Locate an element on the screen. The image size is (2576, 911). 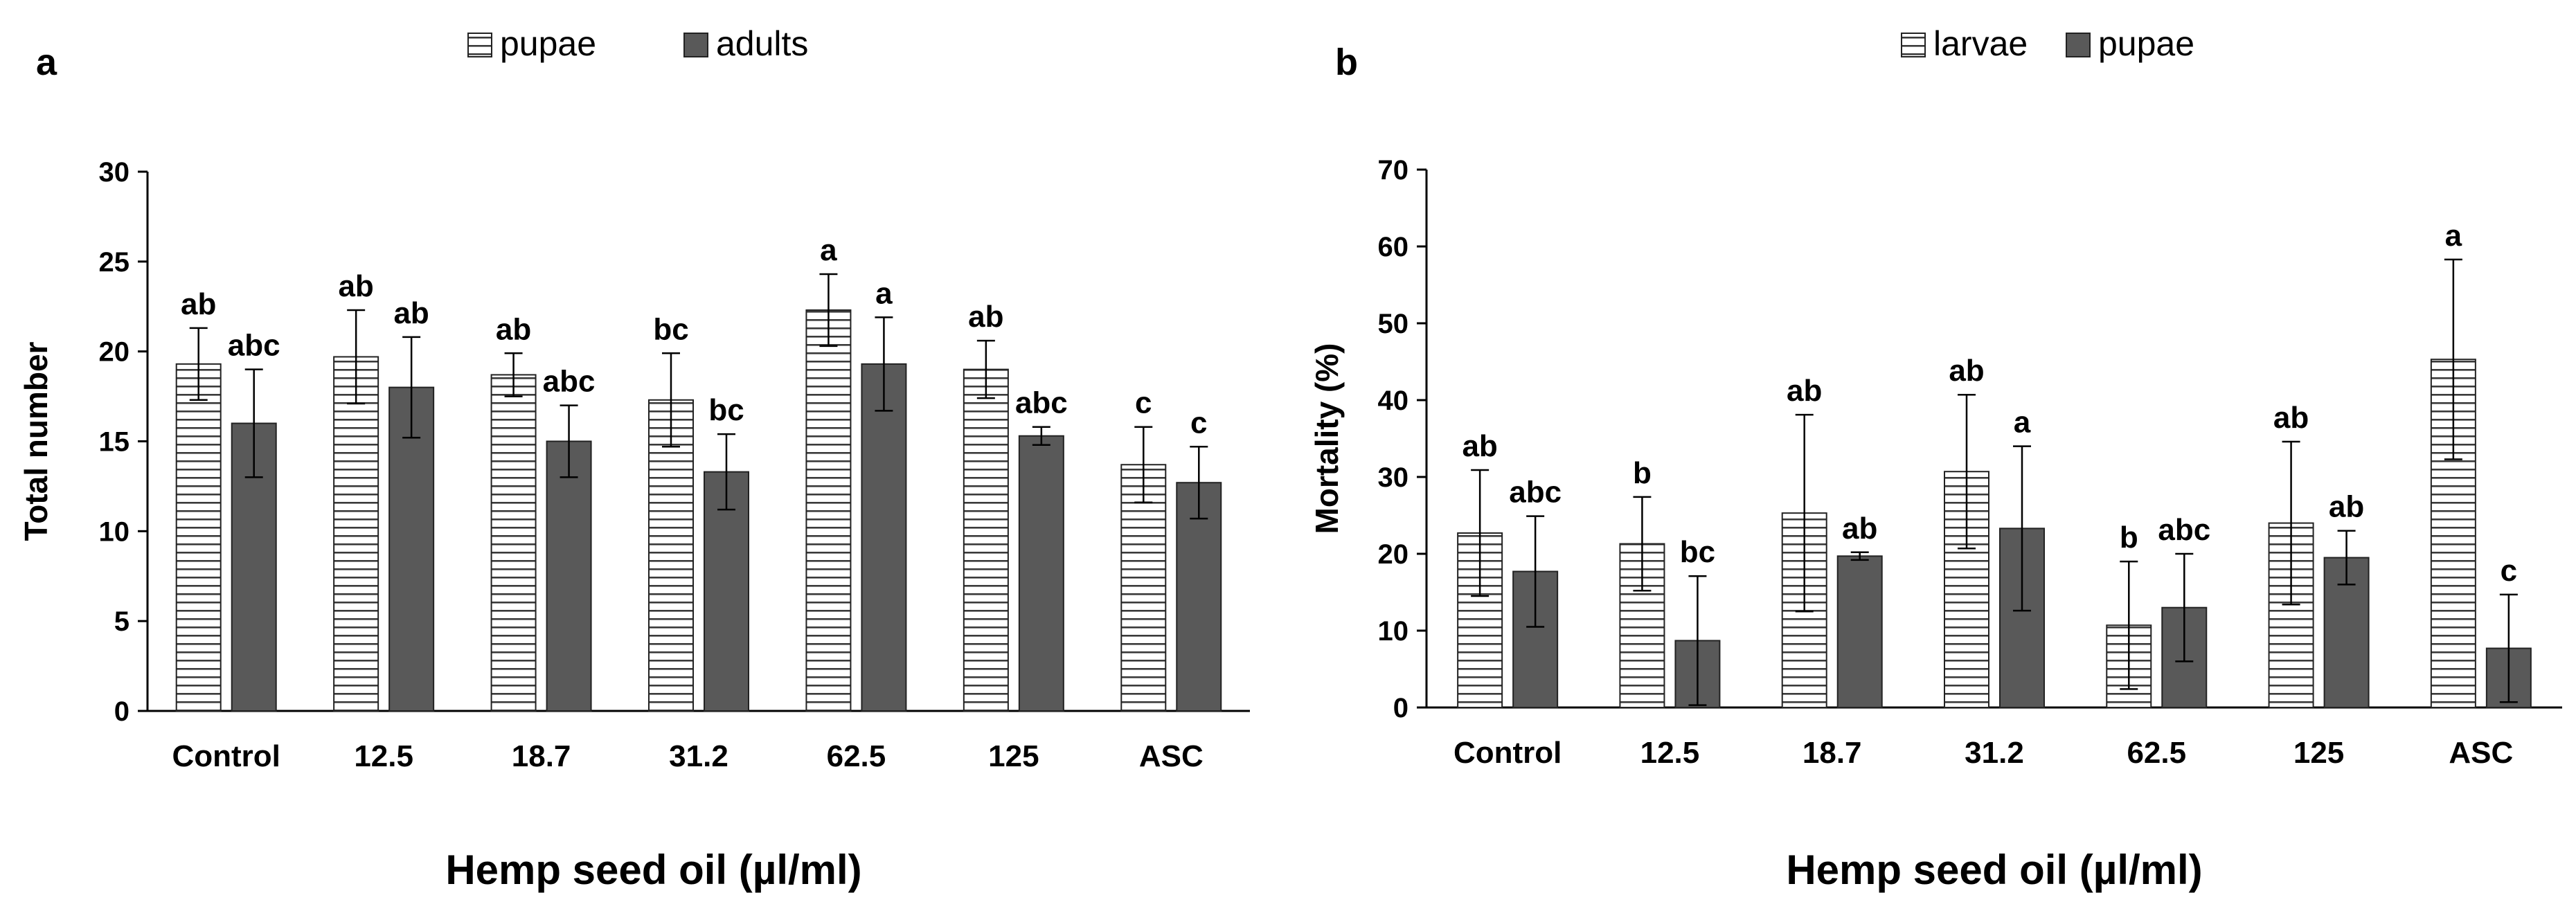
y-tick-label: 25 is located at coordinates (114, 262).